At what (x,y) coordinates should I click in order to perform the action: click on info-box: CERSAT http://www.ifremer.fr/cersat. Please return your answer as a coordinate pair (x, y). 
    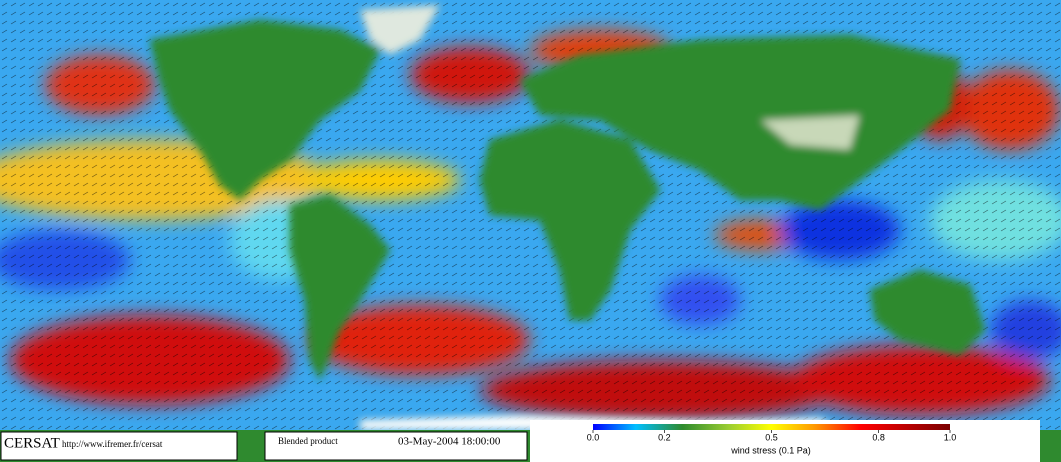
    Looking at the image, I should click on (119, 446).